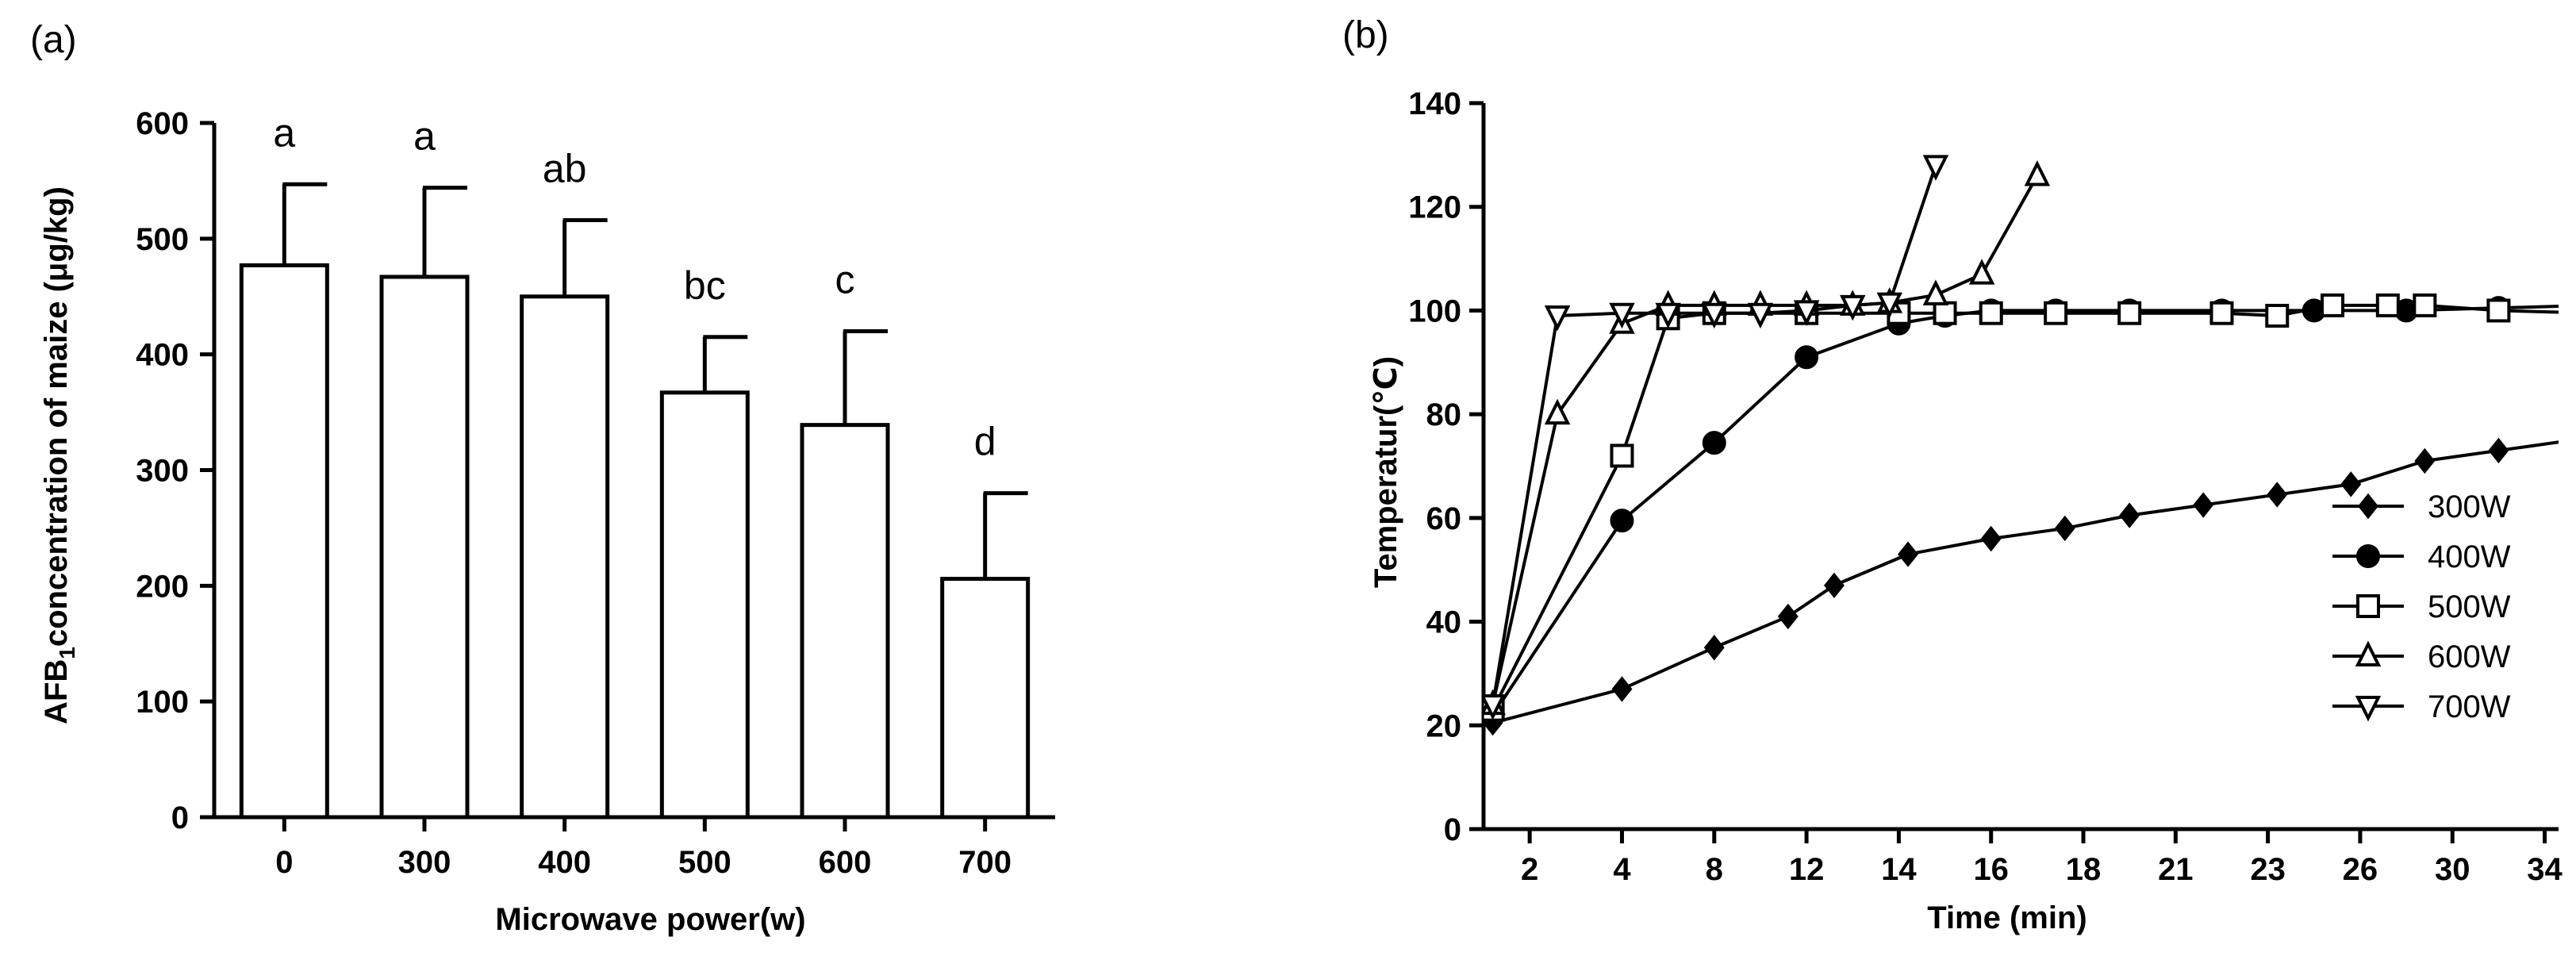 Image resolution: width=2576 pixels, height=960 pixels. Describe the element at coordinates (162, 124) in the screenshot. I see `panel-a-y-tick-label: 600` at that location.